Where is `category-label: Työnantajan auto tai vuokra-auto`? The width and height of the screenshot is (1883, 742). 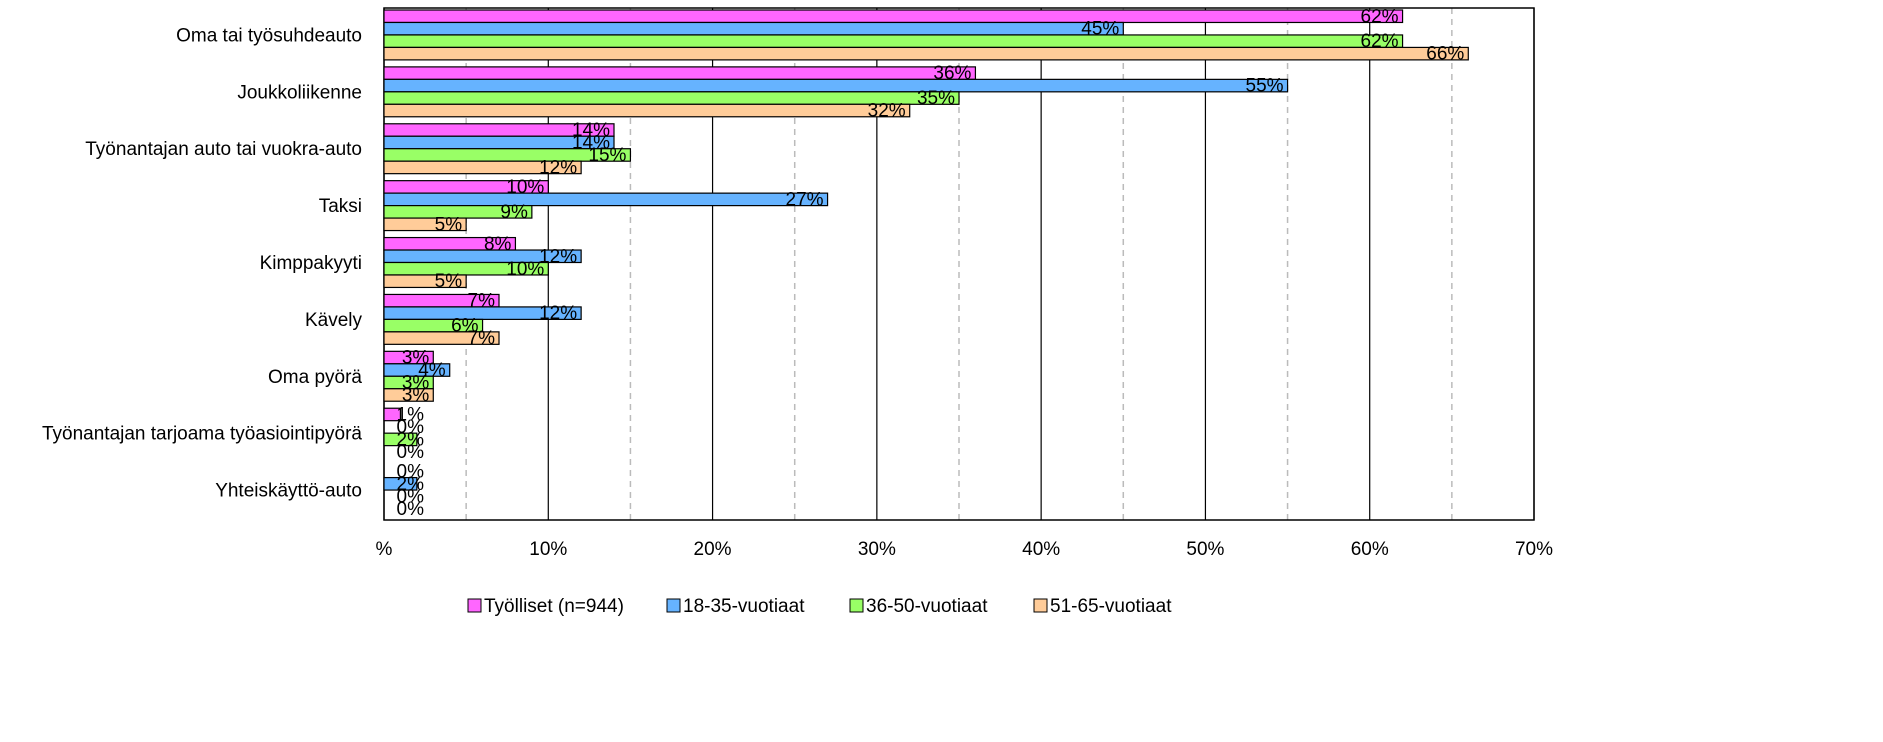
category-label: Työnantajan auto tai vuokra-auto is located at coordinates (223, 149).